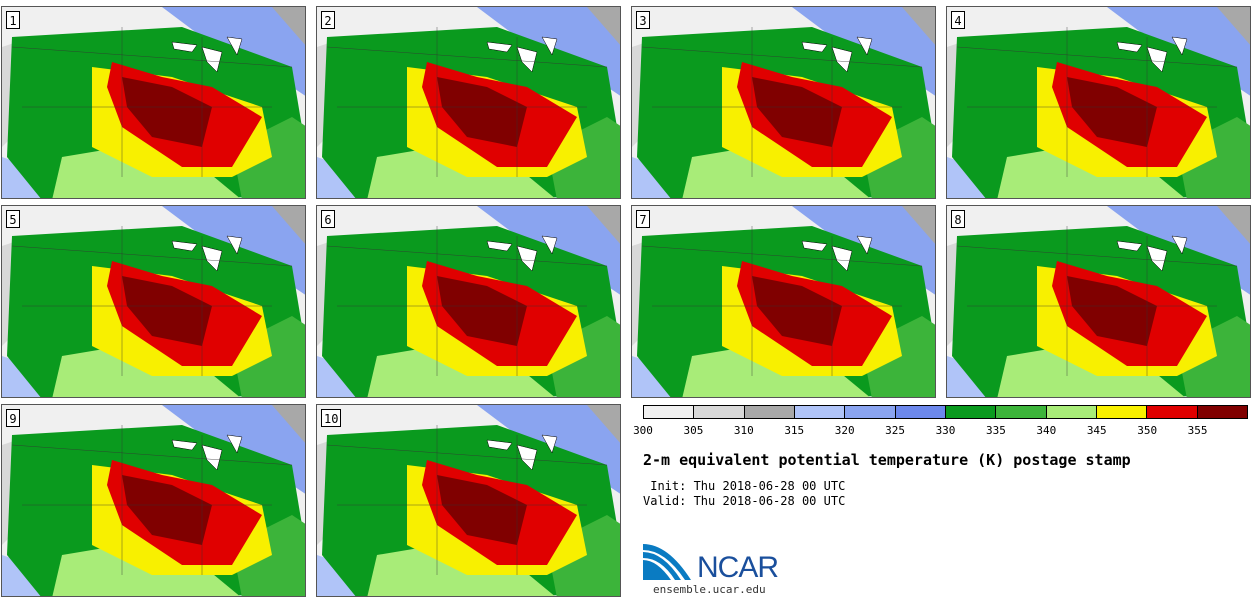 Image resolution: width=1260 pixels, height=597 pixels. I want to click on member-number-label: 3, so click(643, 20).